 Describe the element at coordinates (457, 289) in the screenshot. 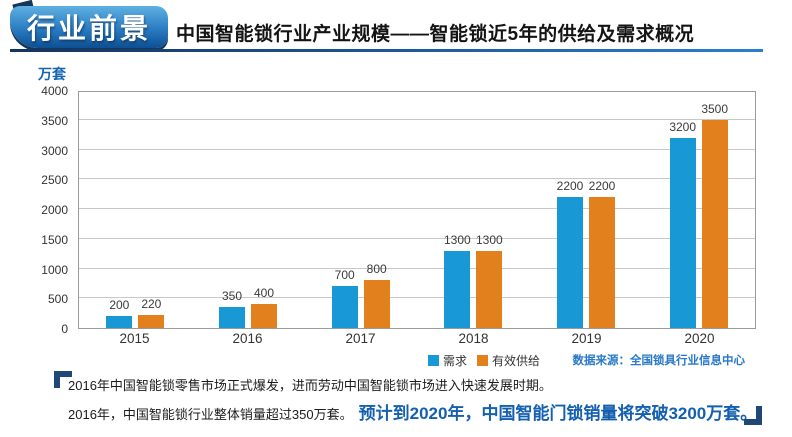

I see `bar-demand-2018` at that location.